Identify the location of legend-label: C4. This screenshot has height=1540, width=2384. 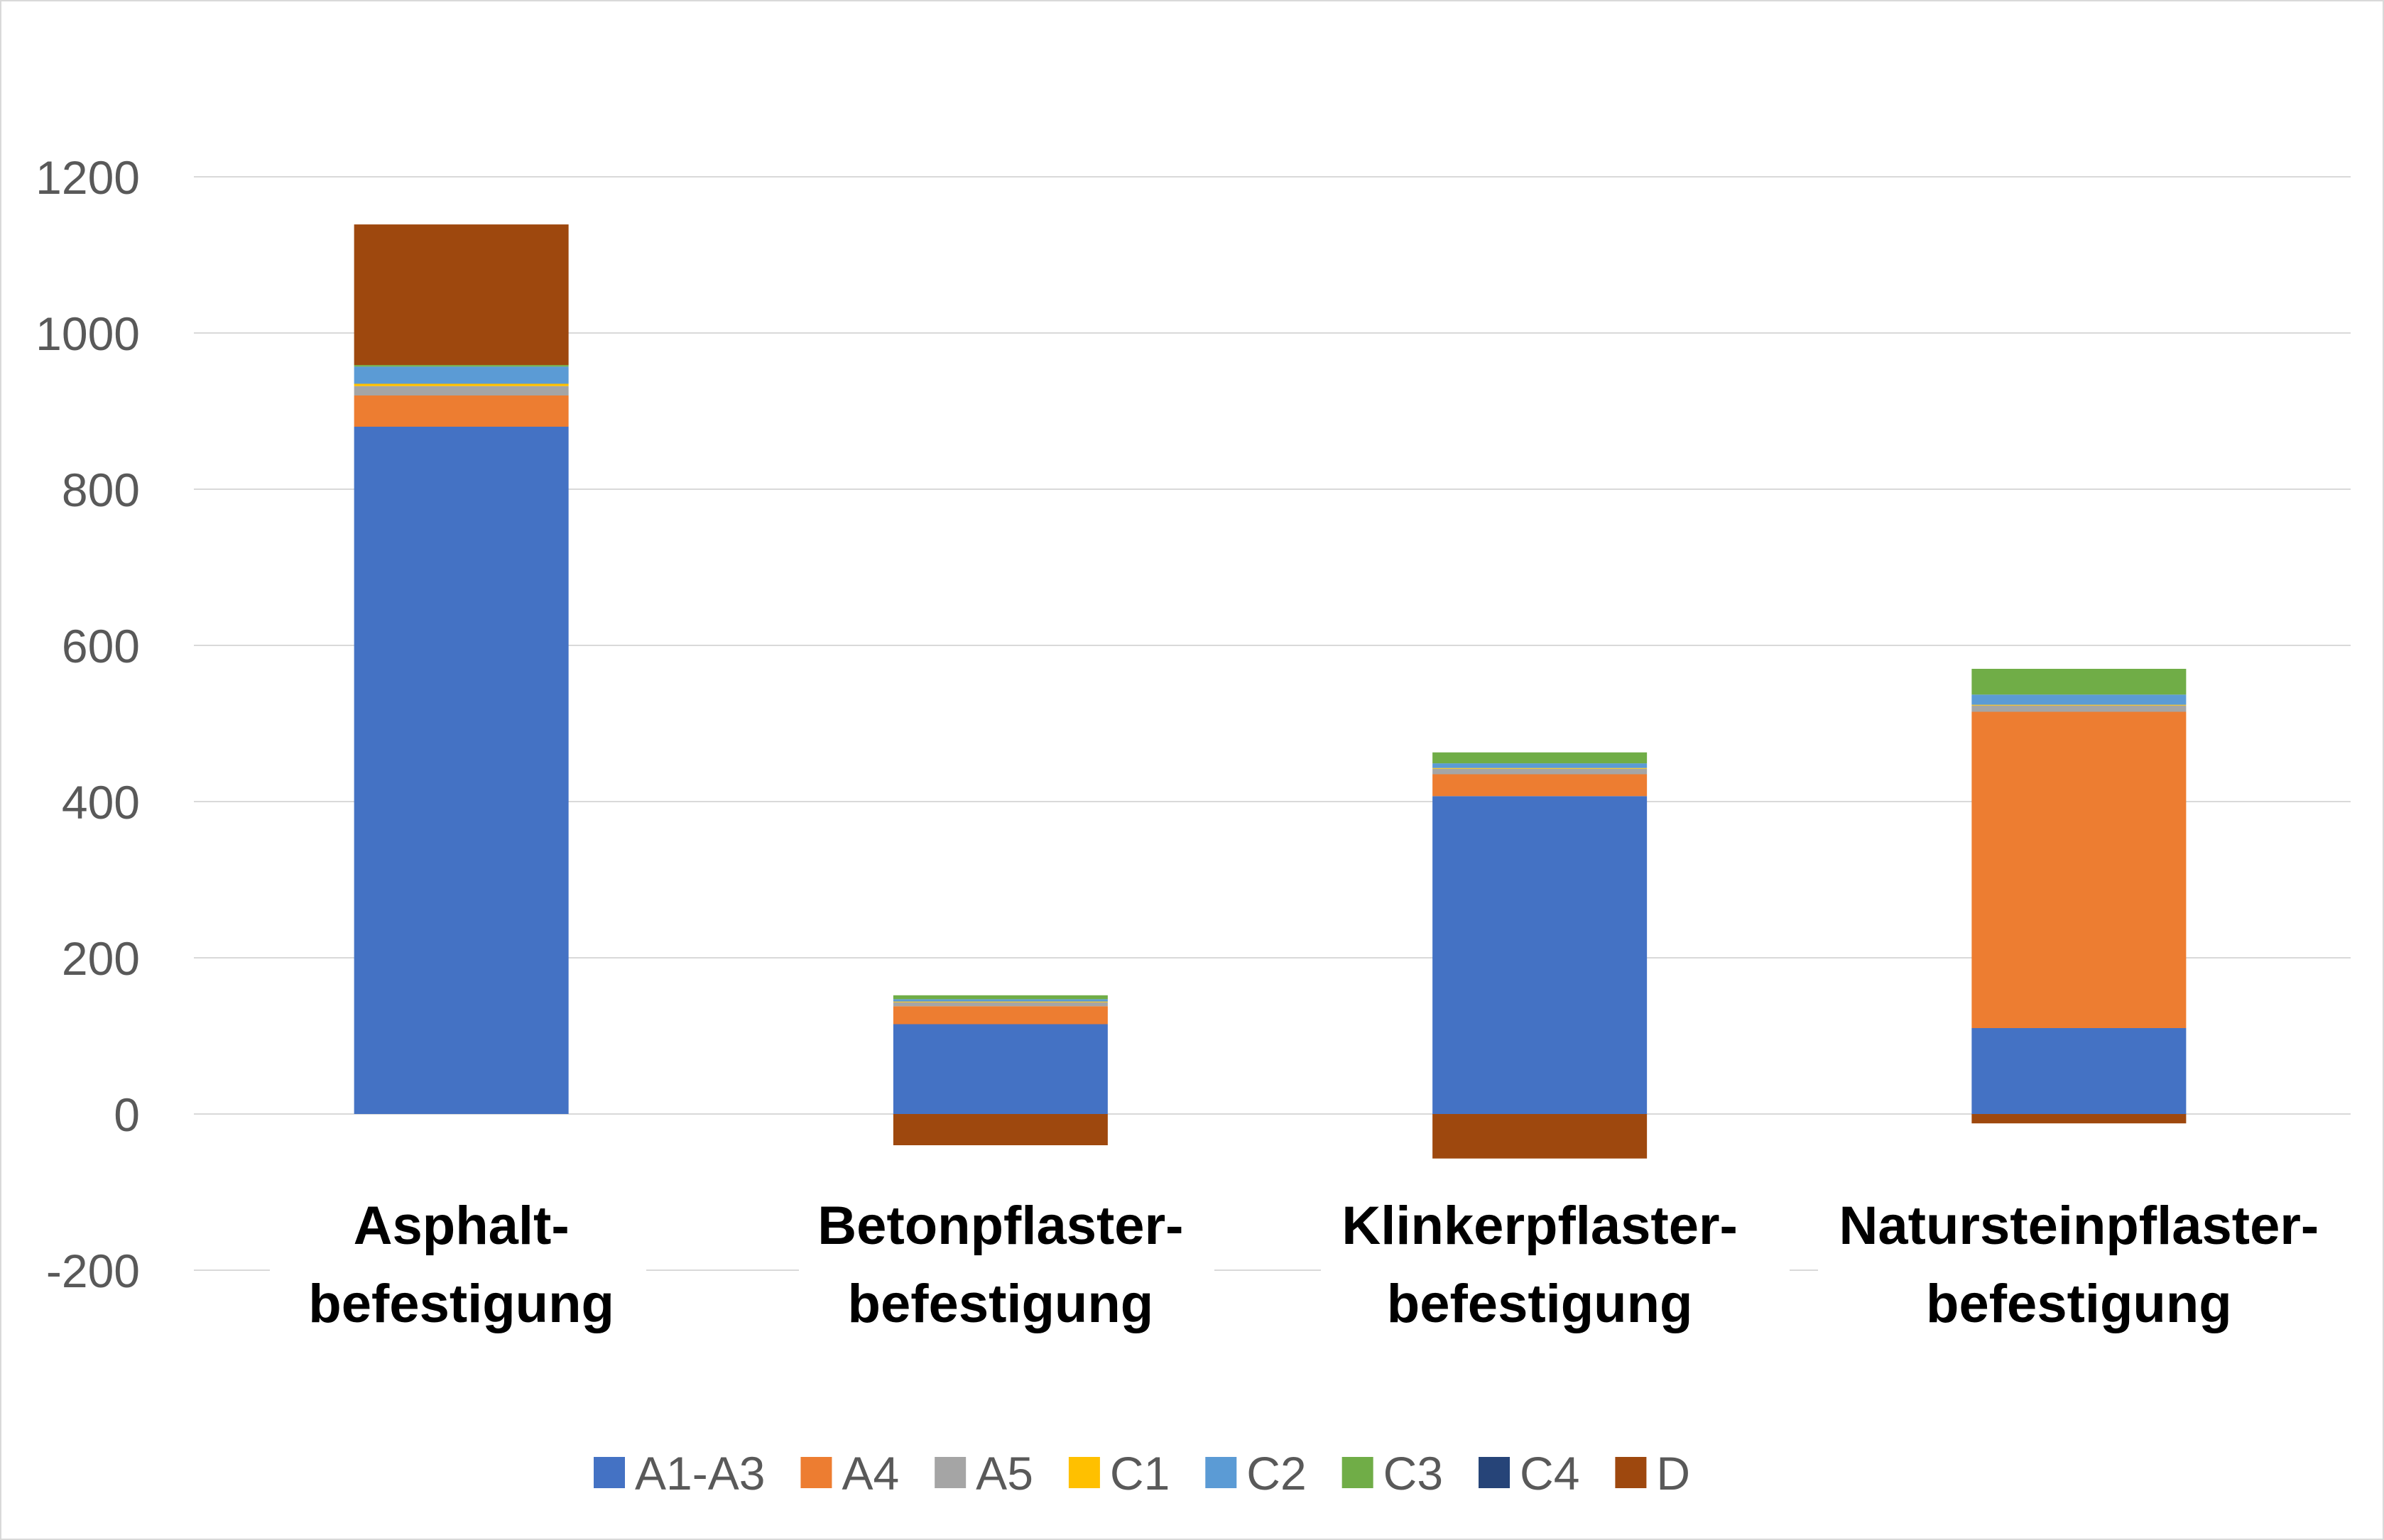
(1549, 1473).